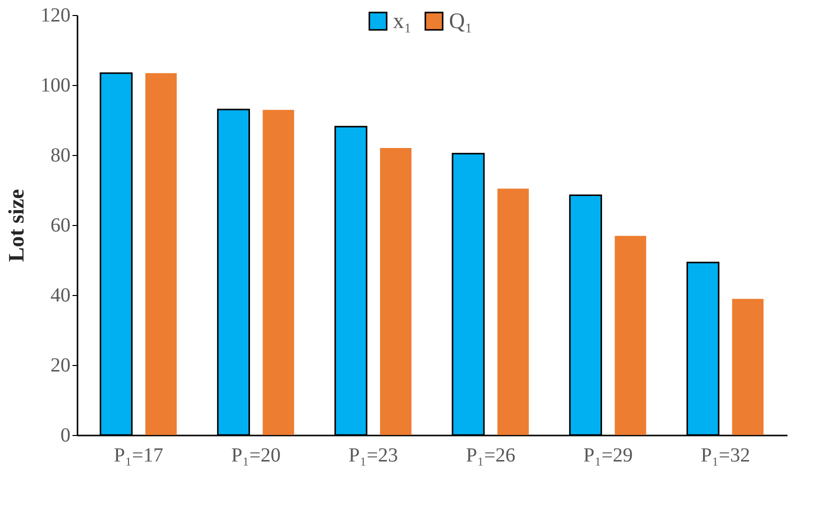 This screenshot has height=520, width=839. Describe the element at coordinates (373, 455) in the screenshot. I see `x-tick-label: P₁=23` at that location.